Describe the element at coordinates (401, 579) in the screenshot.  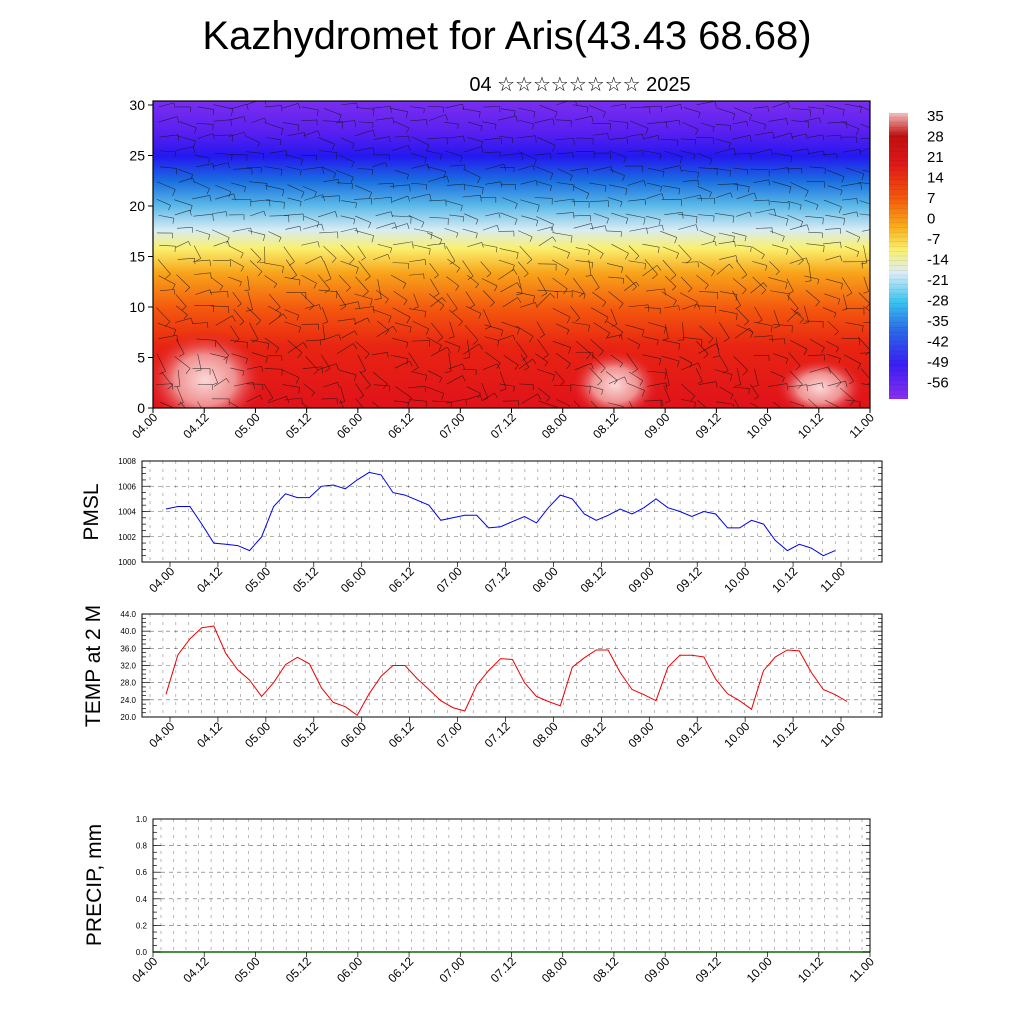
I see `x-tick-label: 06.12` at that location.